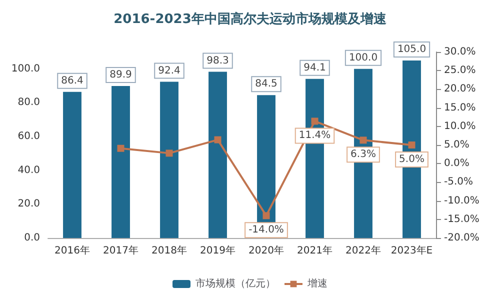 Image resolution: width=500 pixels, height=300 pixels. Describe the element at coordinates (462, 219) in the screenshot. I see `y2-tick-label: -15.0%` at that location.